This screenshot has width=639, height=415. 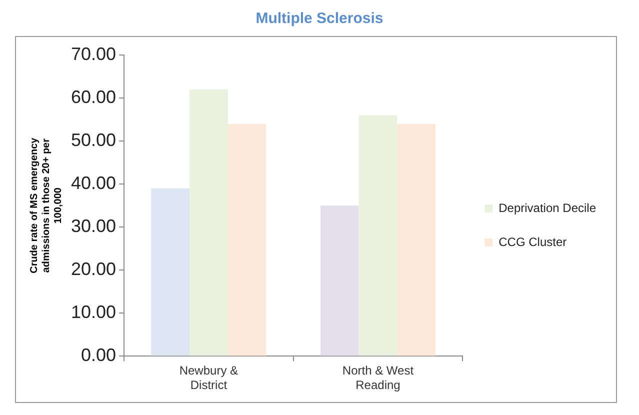 What do you see at coordinates (93, 183) in the screenshot?
I see `y-tick-label: 40.00` at bounding box center [93, 183].